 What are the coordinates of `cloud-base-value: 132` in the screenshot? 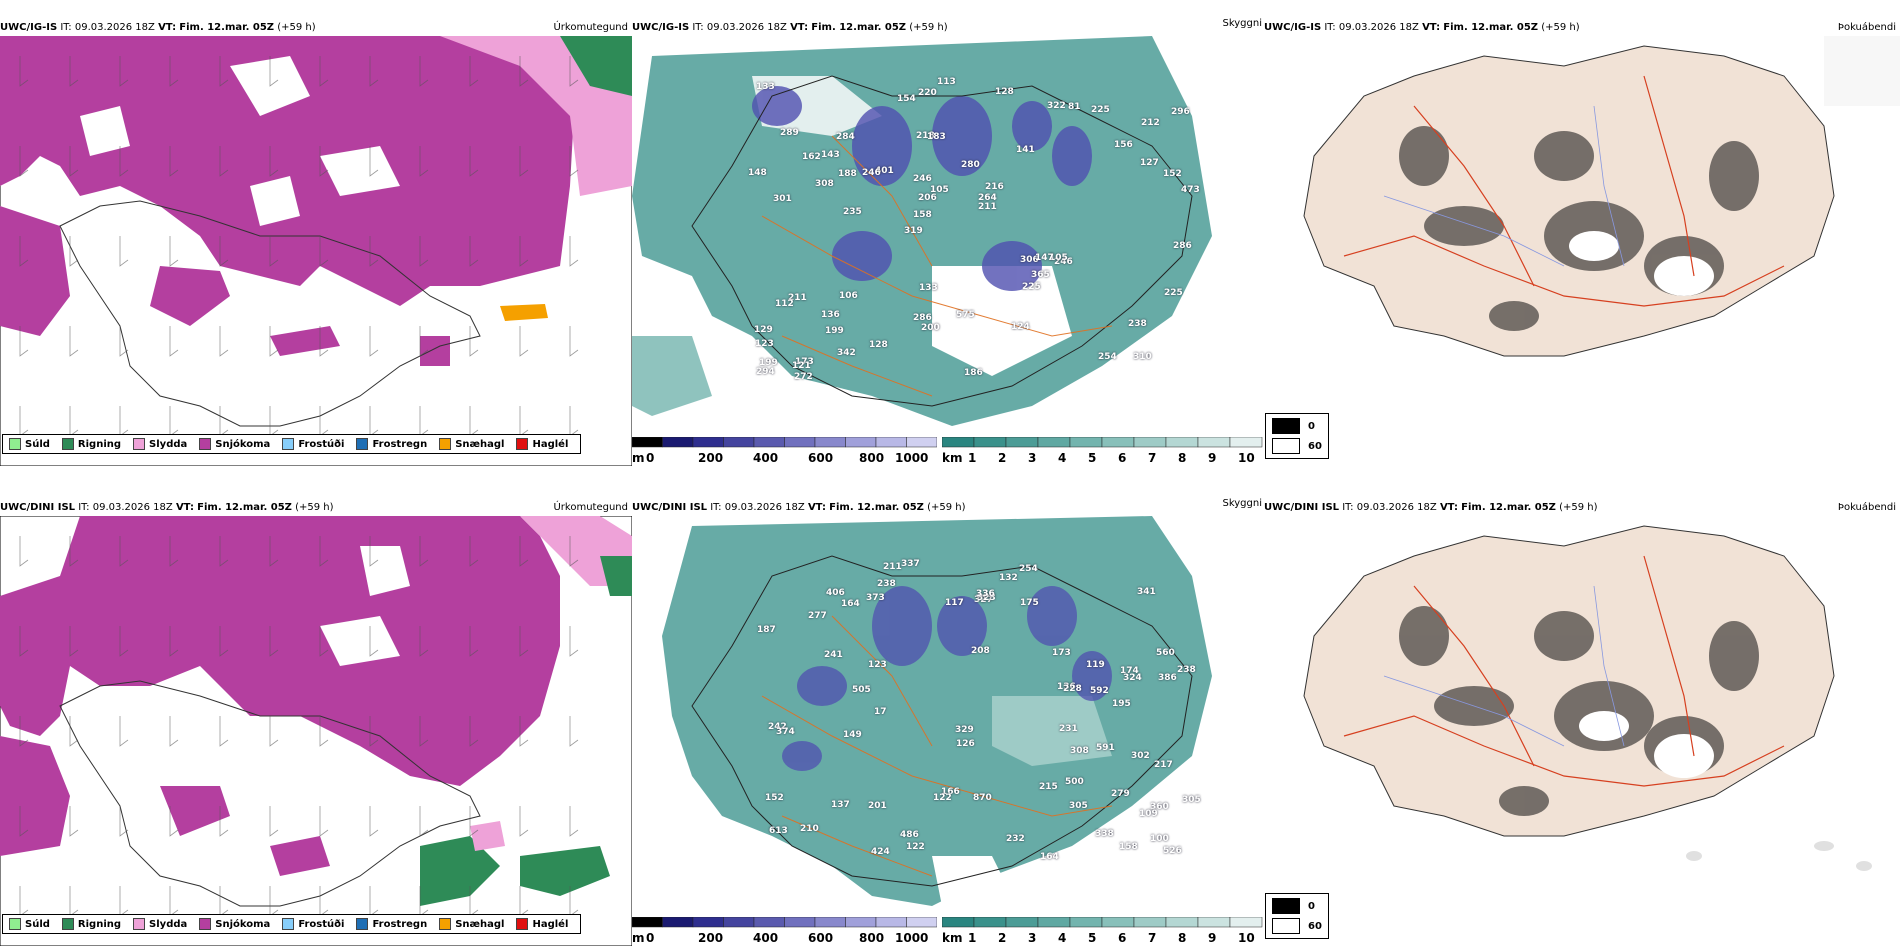 It's located at (1008, 578).